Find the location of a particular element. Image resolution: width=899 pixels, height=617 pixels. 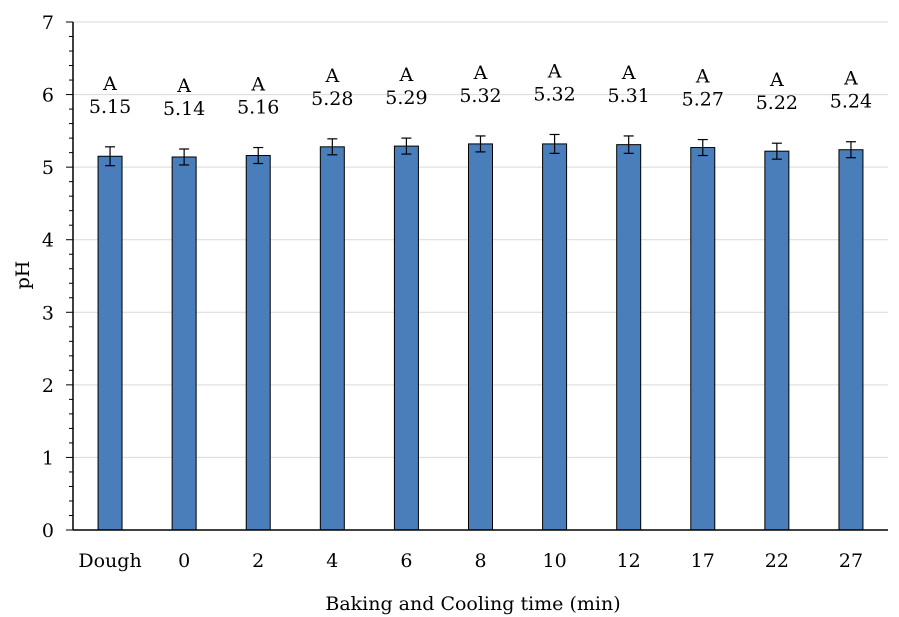

x-tick-labels: Dough 0 2 4 6 8 10 12 17 22 27 is located at coordinates (470, 561).